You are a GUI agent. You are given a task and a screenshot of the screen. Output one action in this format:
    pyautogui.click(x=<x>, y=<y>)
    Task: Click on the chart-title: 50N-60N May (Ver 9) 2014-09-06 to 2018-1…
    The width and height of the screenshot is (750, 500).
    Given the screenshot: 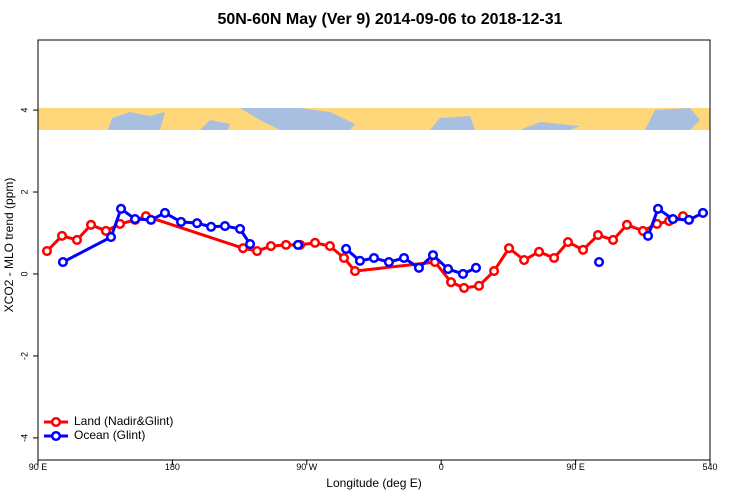 What is the action you would take?
    pyautogui.click(x=389, y=19)
    